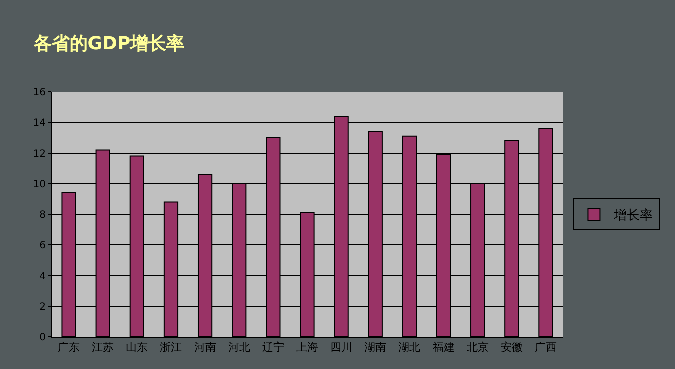 This screenshot has height=369, width=675. What do you see at coordinates (43, 338) in the screenshot?
I see `y-tick-label: 0` at bounding box center [43, 338].